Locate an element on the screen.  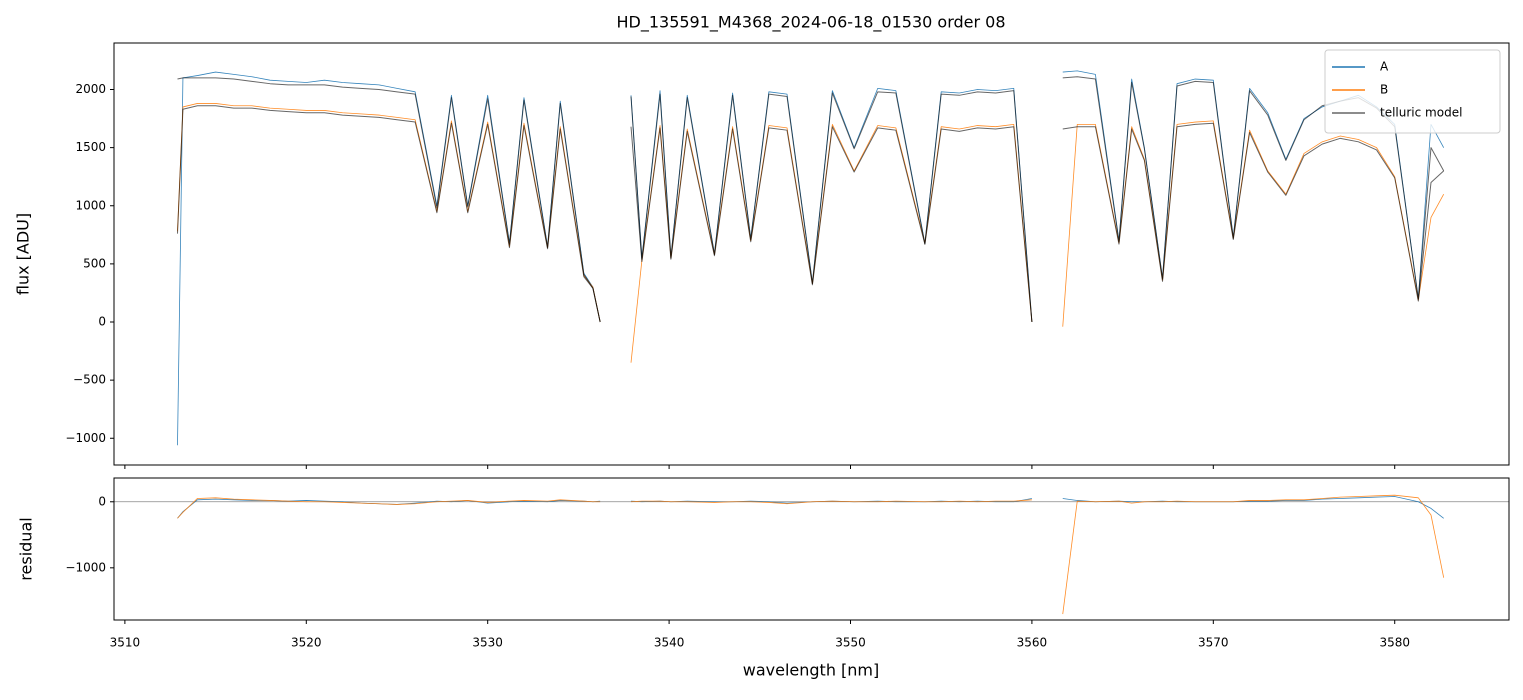
legend-label: A is located at coordinates (1384, 67).